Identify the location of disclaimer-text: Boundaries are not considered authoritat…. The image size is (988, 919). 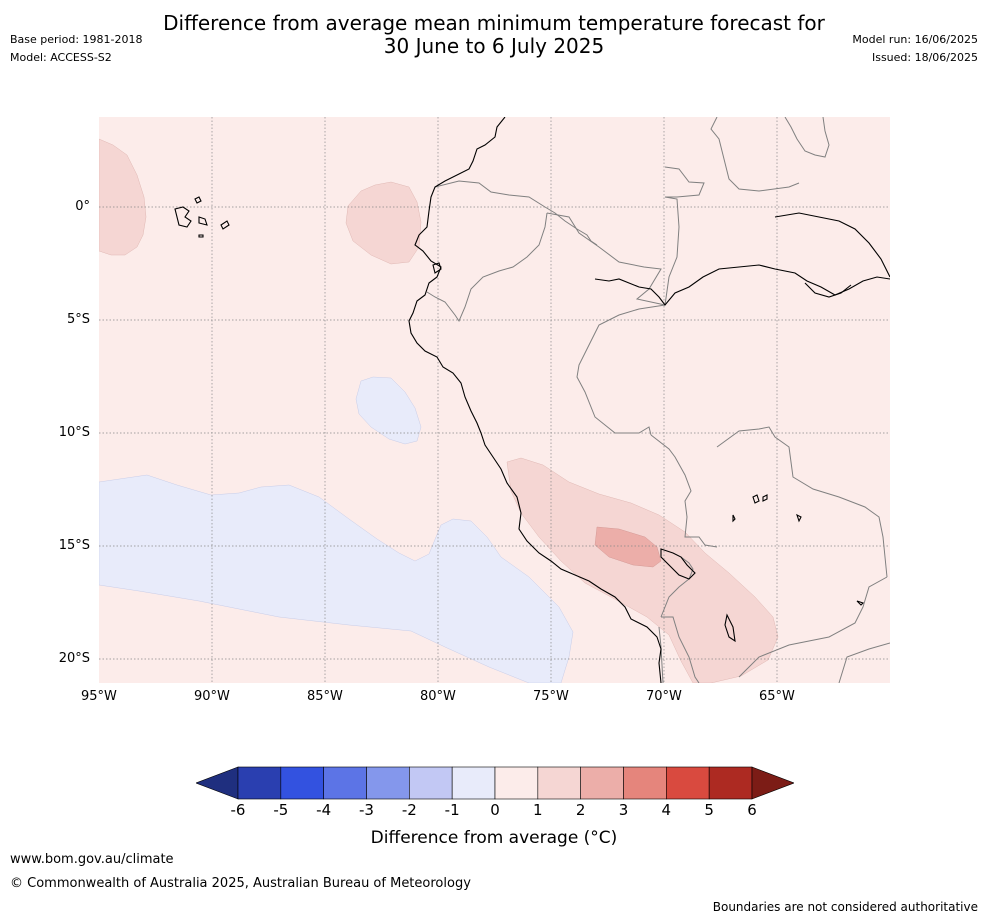
(845, 907).